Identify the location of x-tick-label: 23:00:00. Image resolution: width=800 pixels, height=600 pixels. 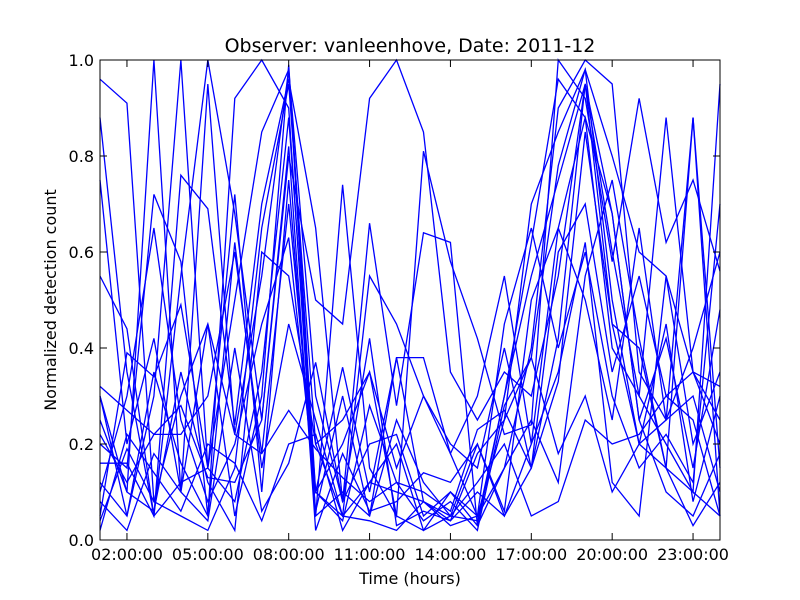
(693, 554).